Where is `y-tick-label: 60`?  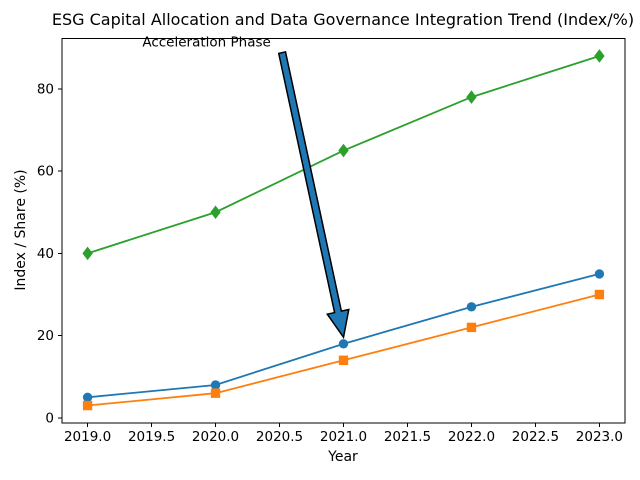 y-tick-label: 60 is located at coordinates (45, 172).